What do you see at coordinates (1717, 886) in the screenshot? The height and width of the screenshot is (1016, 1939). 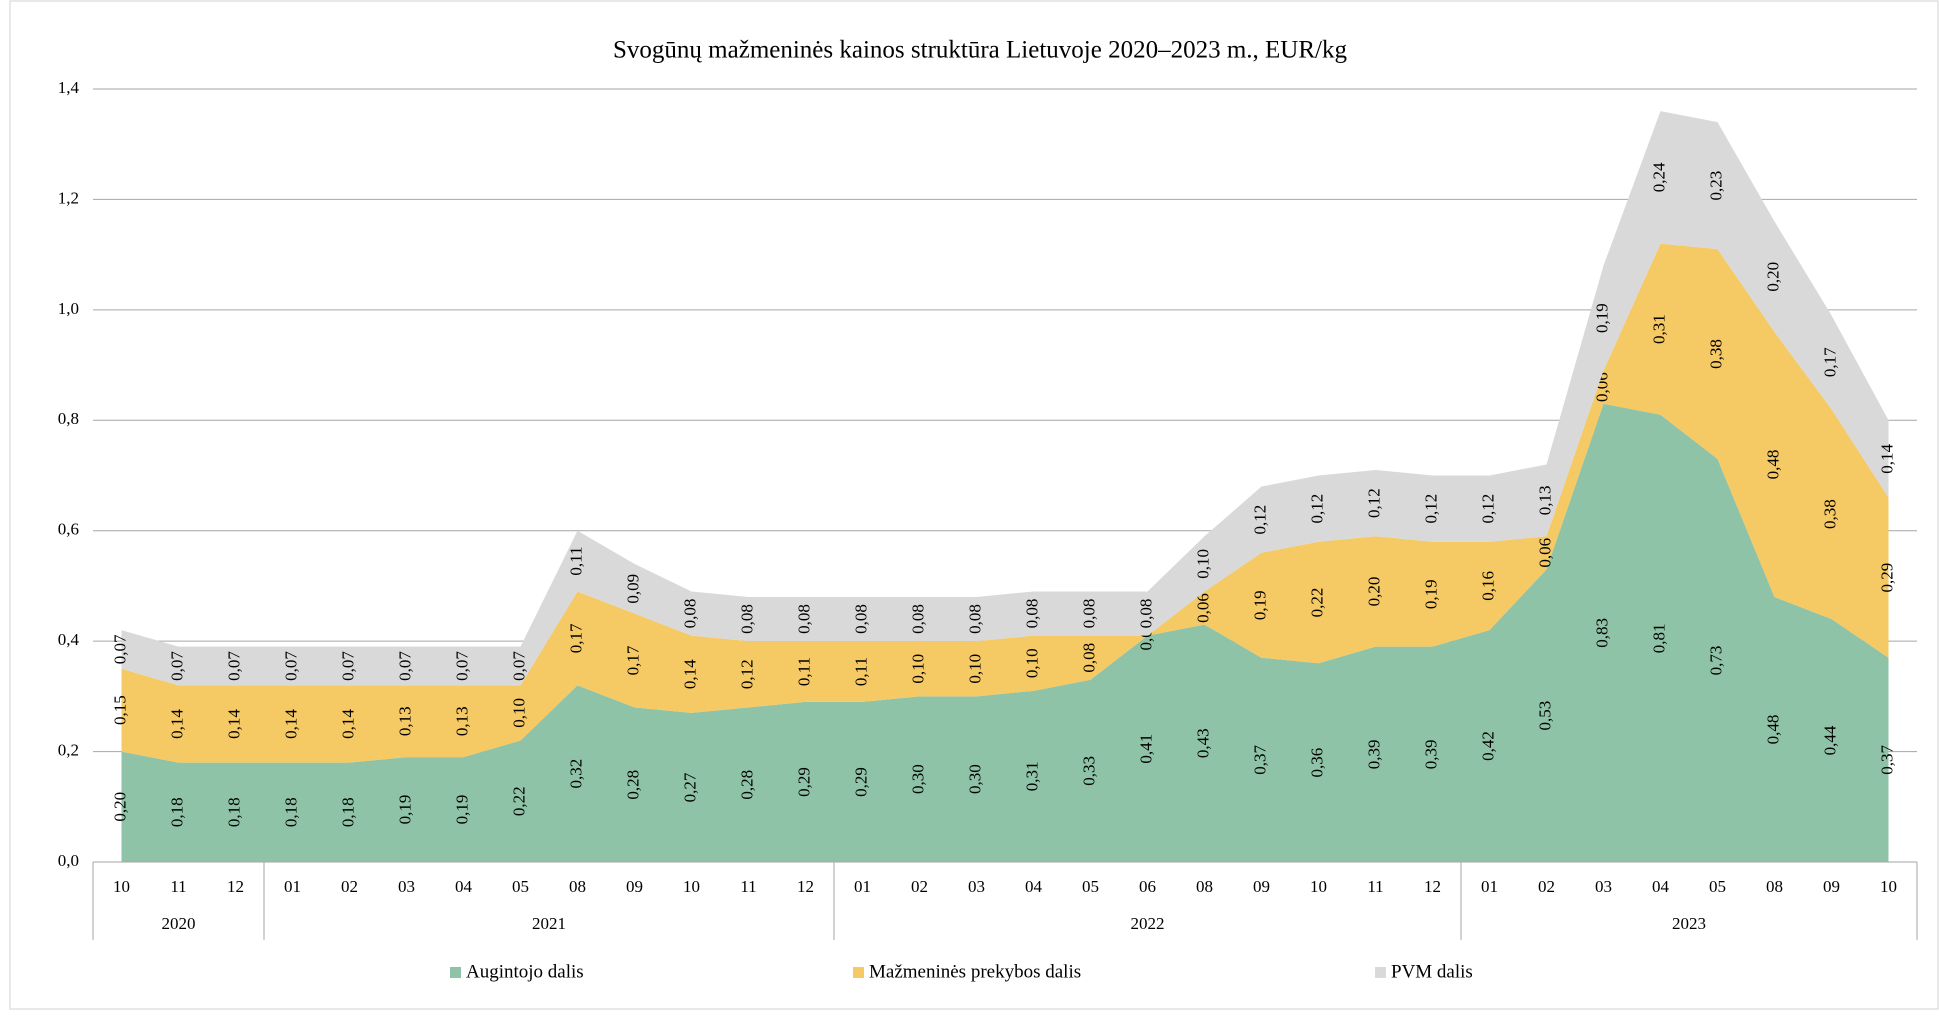 I see `x-tick-label: 05` at bounding box center [1717, 886].